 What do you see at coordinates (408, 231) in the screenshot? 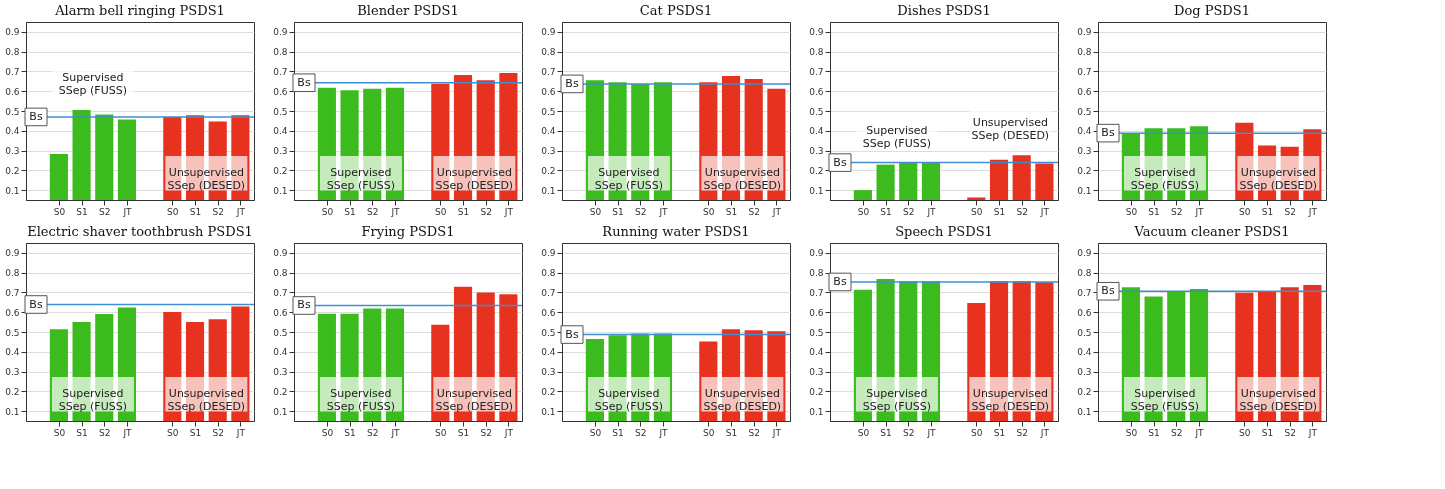
I see `chart-title: Frying PSDS1` at bounding box center [408, 231].